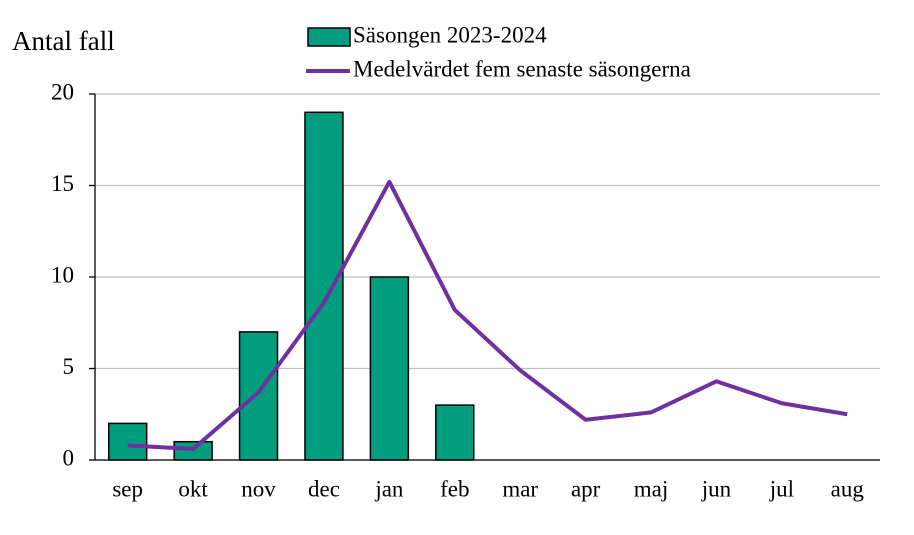 The image size is (914, 535). What do you see at coordinates (127, 488) in the screenshot?
I see `x-tick-label: sep` at bounding box center [127, 488].